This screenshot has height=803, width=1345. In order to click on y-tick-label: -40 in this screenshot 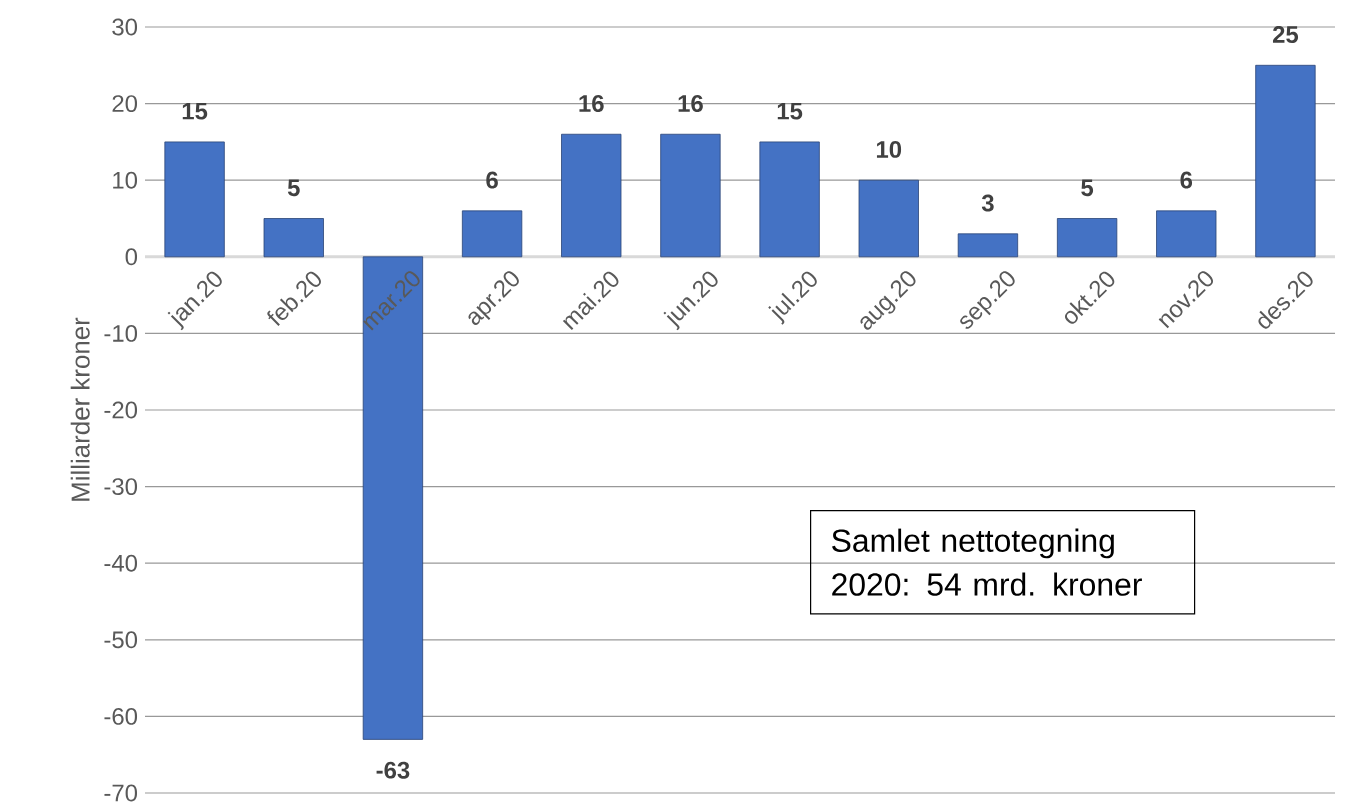, I will do `click(121, 563)`.